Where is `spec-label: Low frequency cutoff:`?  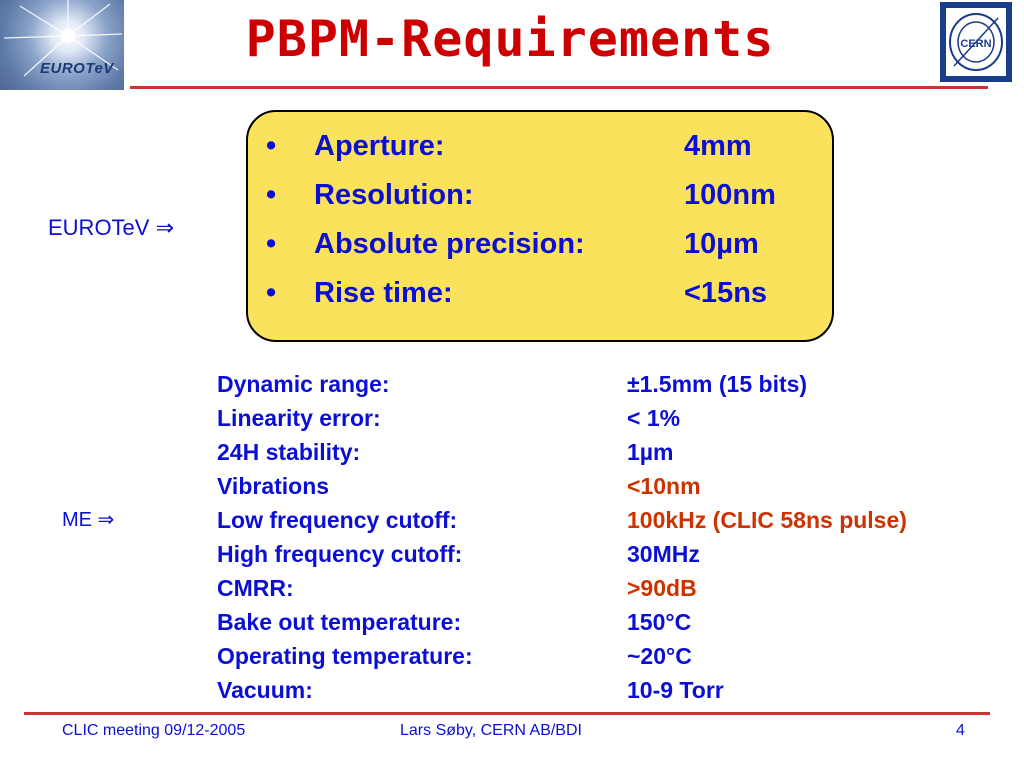
spec-label: Low frequency cutoff: is located at coordinates (337, 520).